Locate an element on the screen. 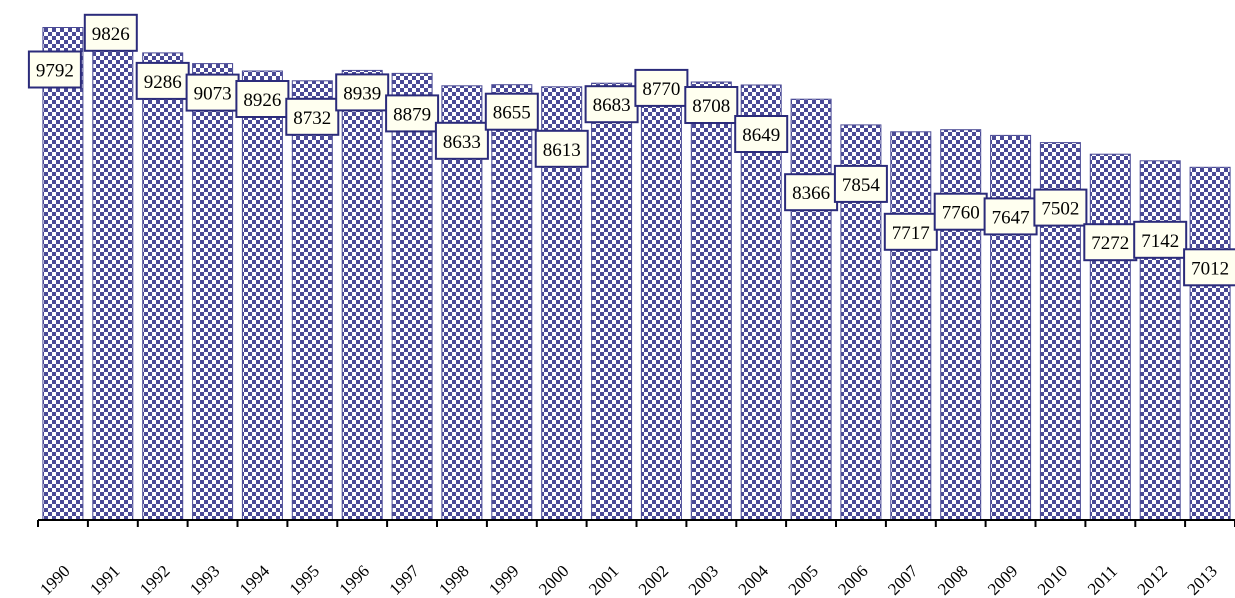  data-label-text: 9073 is located at coordinates (213, 94).